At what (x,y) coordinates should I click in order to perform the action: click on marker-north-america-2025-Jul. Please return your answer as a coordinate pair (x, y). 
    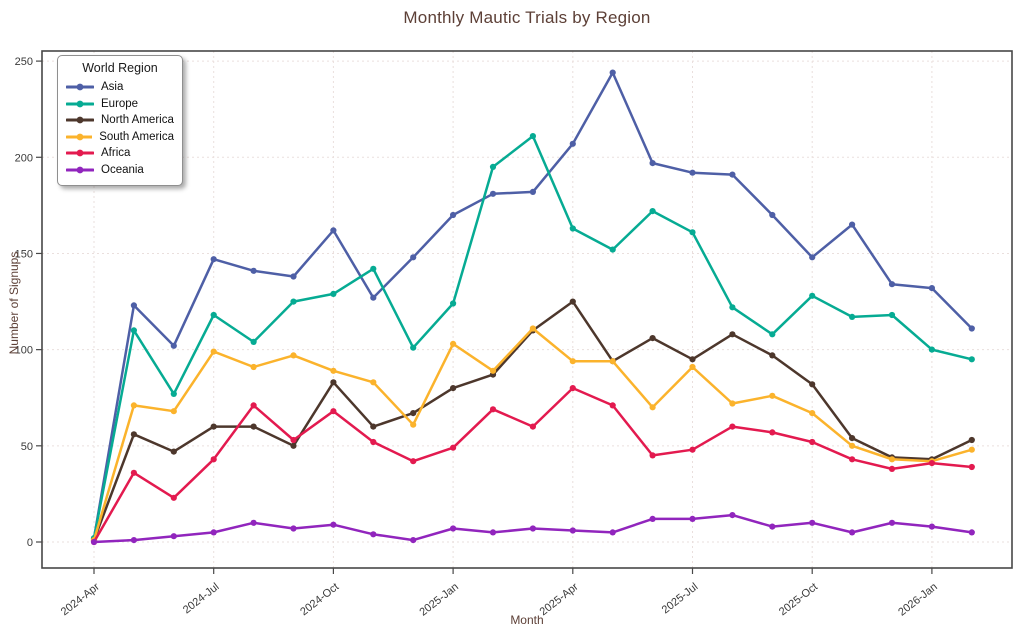
    Looking at the image, I should click on (692, 359).